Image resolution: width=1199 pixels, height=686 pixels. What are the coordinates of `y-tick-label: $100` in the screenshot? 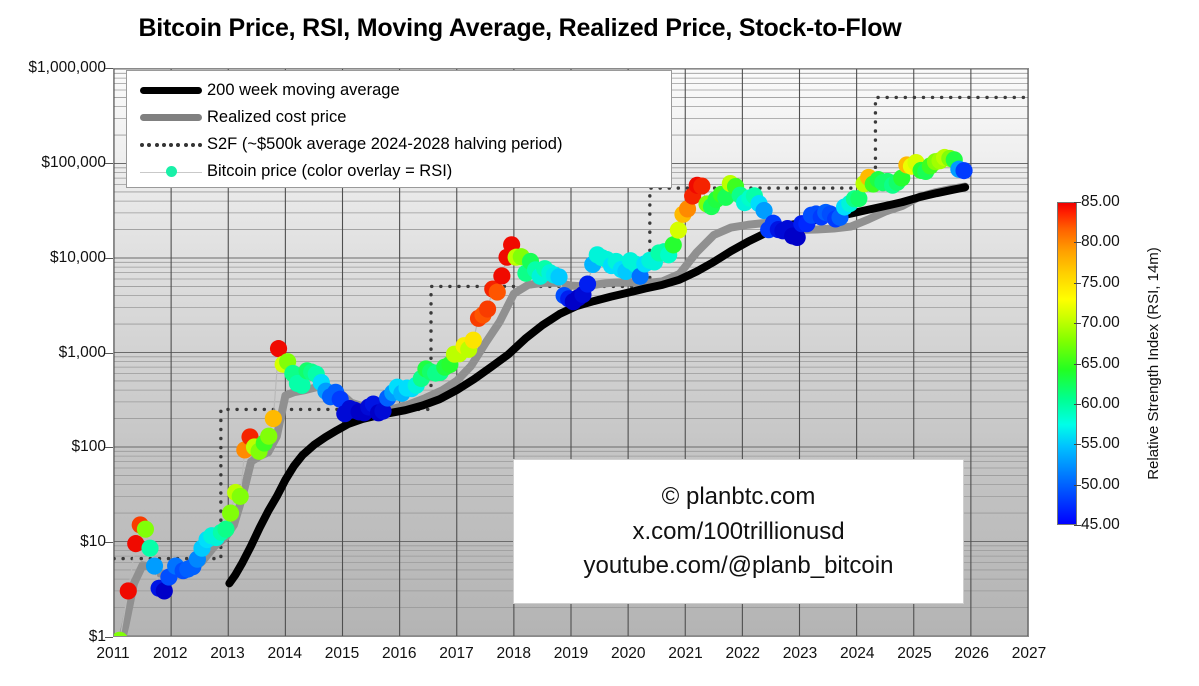 It's located at (88, 447).